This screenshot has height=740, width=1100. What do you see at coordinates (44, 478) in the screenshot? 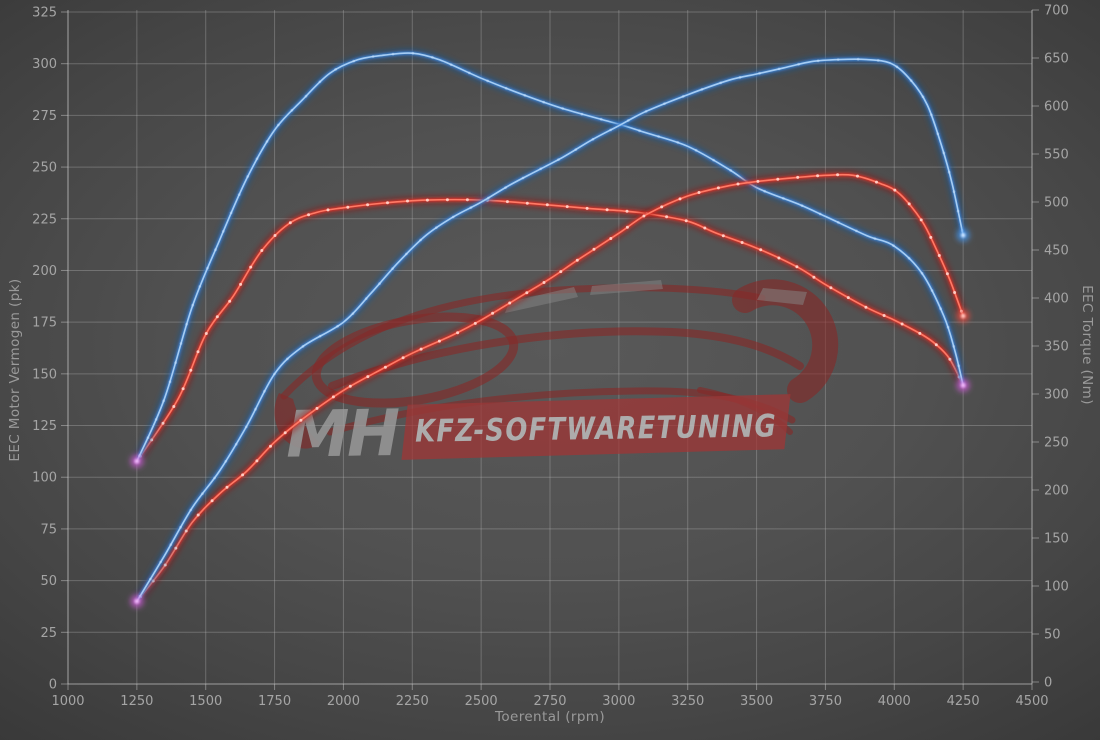
I see `y-left-tick-label: 100` at bounding box center [44, 478].